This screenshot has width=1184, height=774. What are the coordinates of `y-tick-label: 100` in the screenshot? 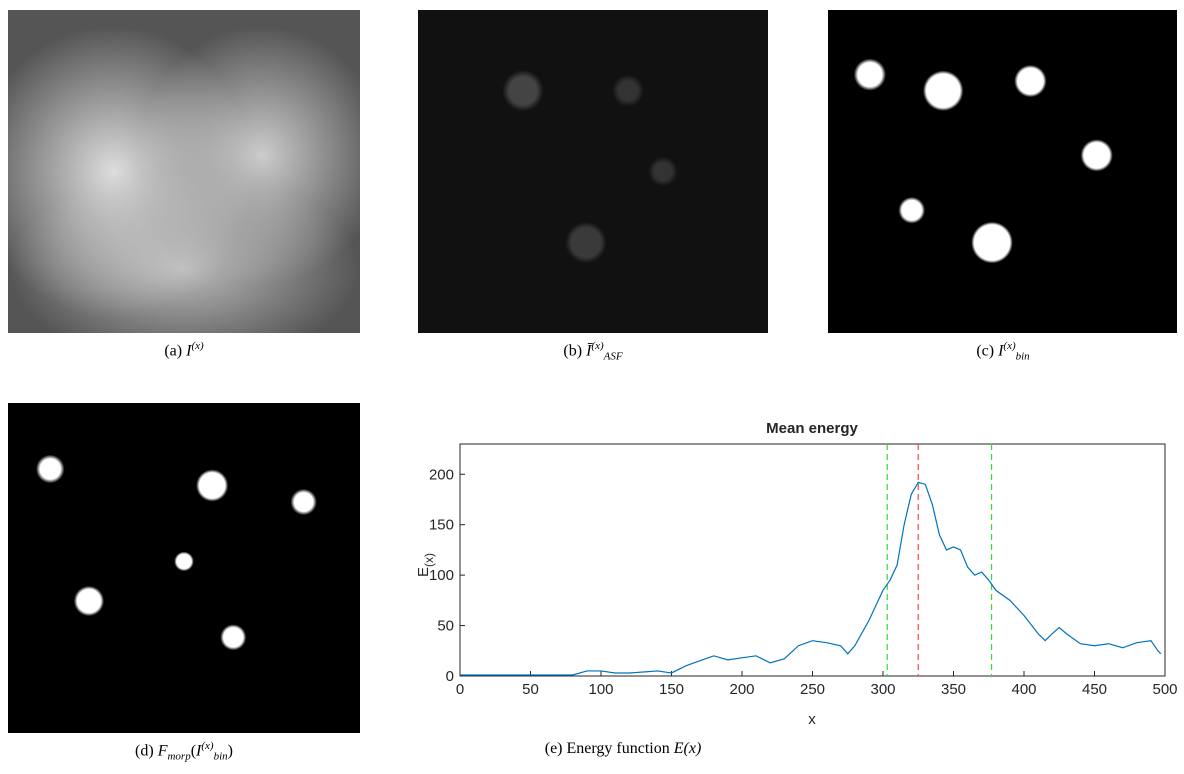 It's located at (441, 575).